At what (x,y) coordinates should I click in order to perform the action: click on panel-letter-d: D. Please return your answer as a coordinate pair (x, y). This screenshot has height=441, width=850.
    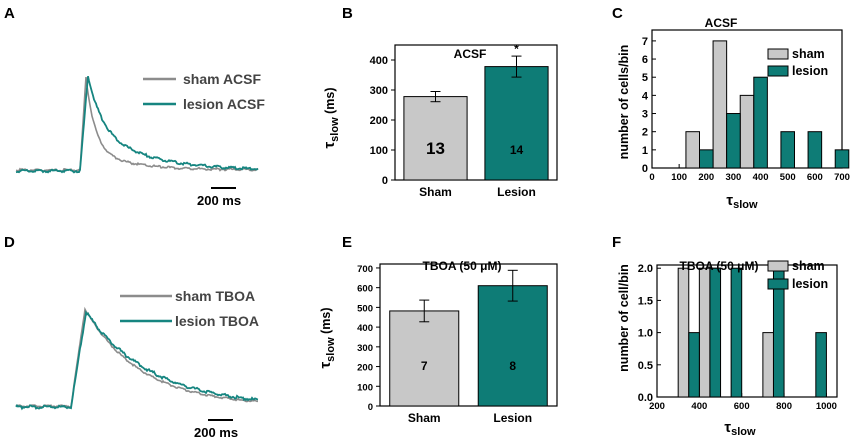
    Looking at the image, I should click on (9, 242).